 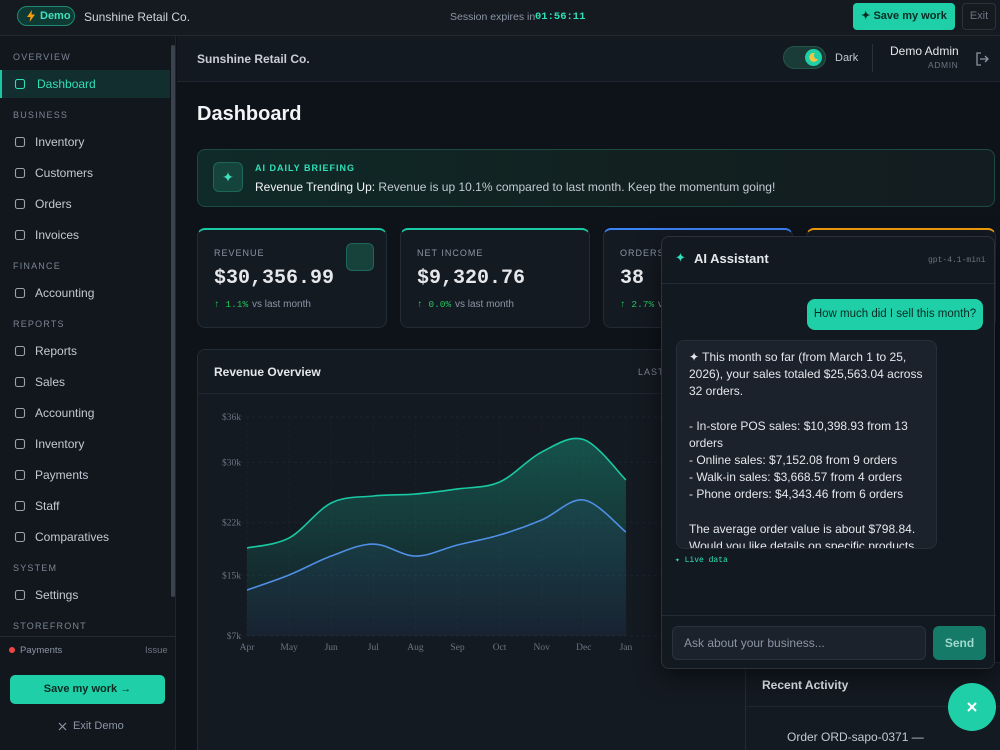 I want to click on nav-item: Dashboard, so click(x=85, y=84).